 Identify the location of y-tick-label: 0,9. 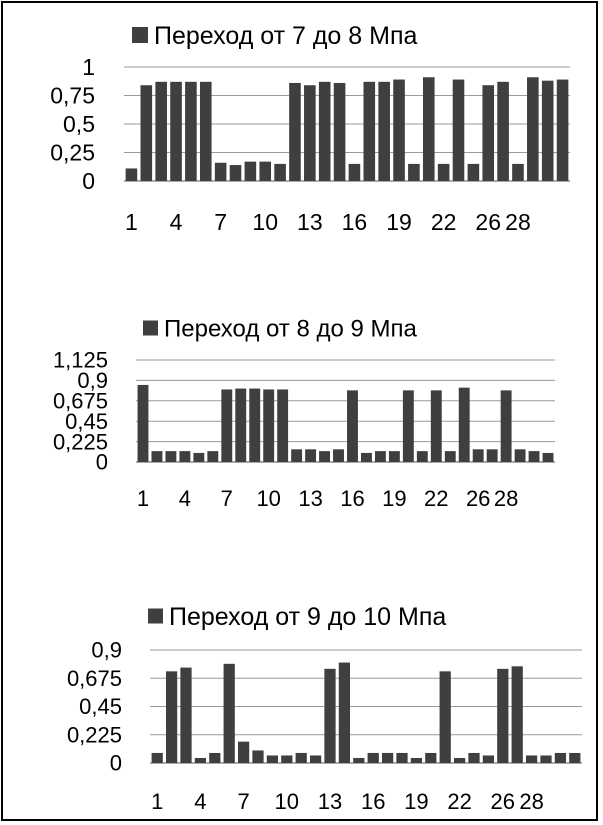
(106, 650).